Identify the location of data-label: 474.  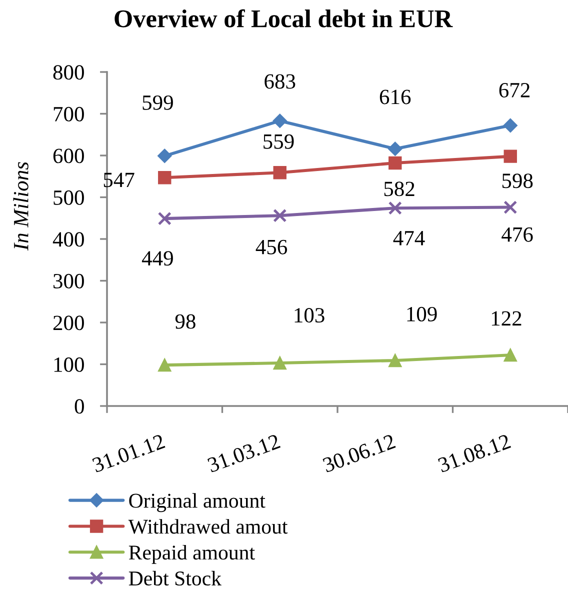
(409, 238).